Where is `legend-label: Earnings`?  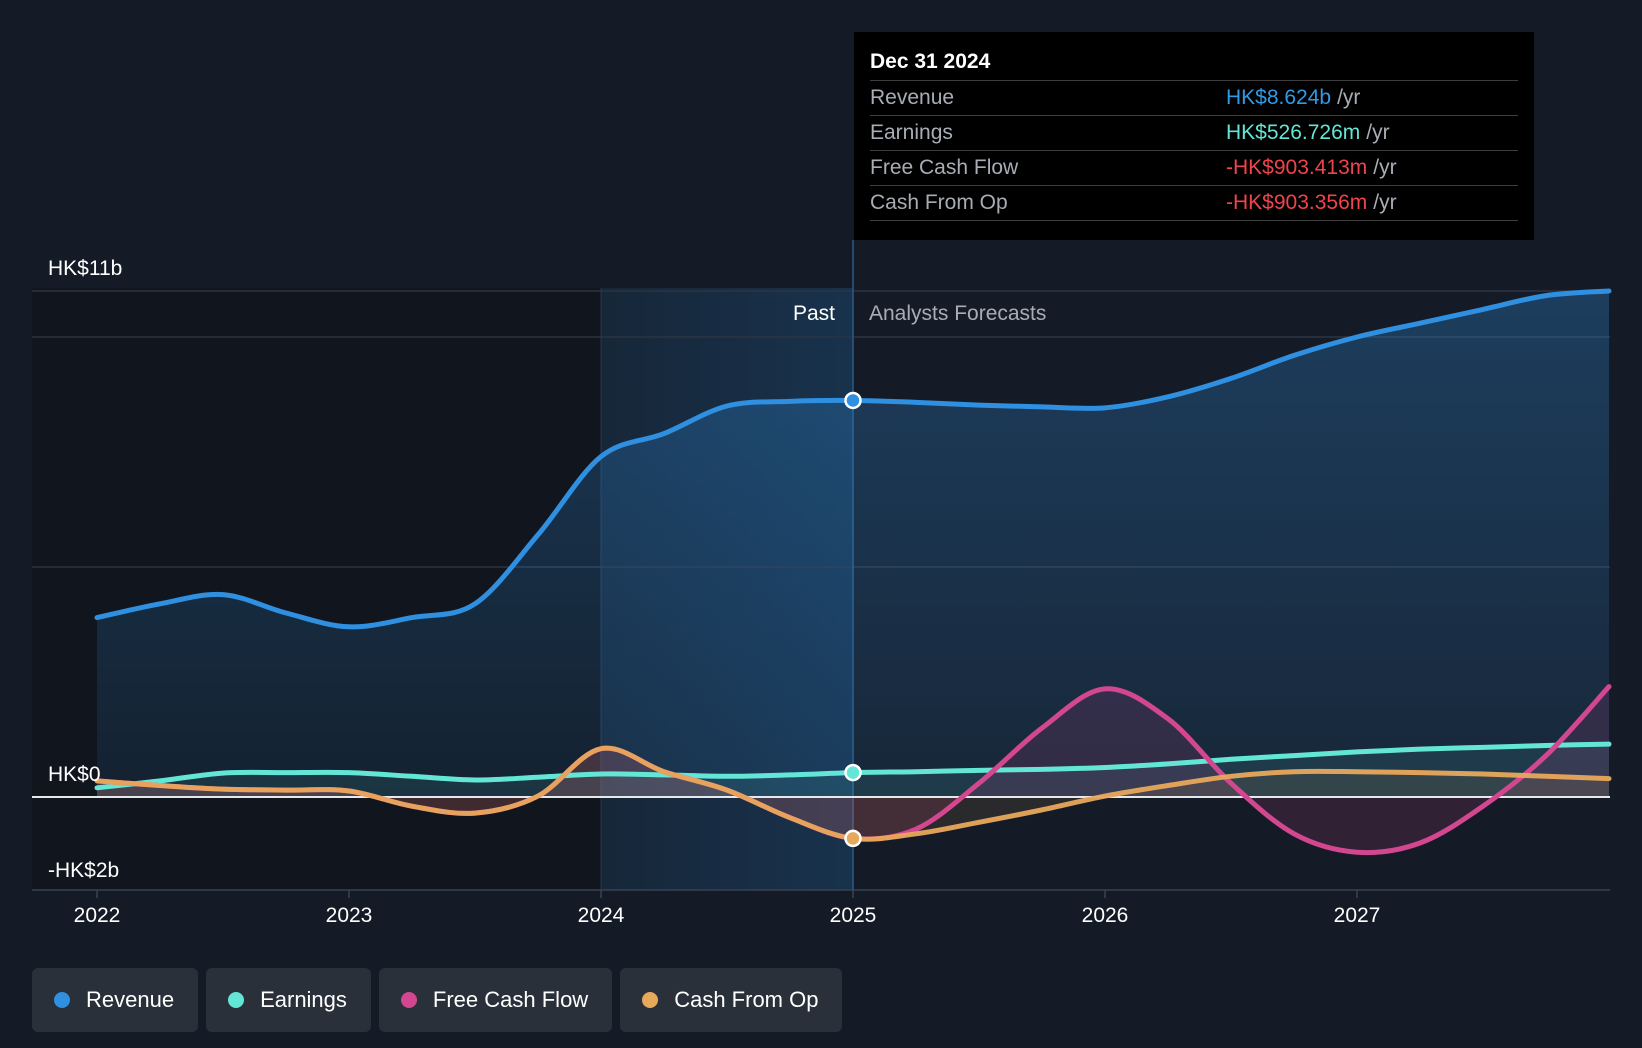 legend-label: Earnings is located at coordinates (303, 999).